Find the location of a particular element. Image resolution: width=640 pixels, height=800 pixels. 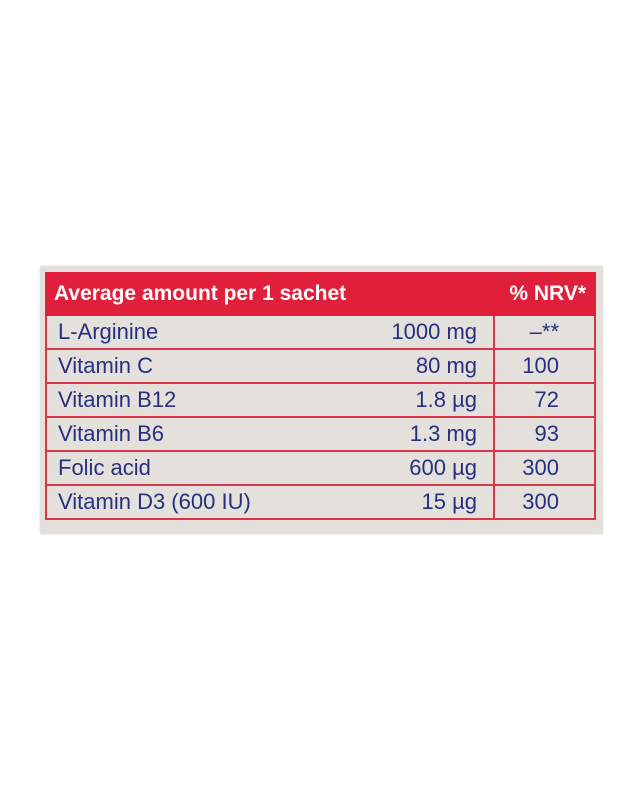

nutrient-nrv: –** is located at coordinates (545, 332).